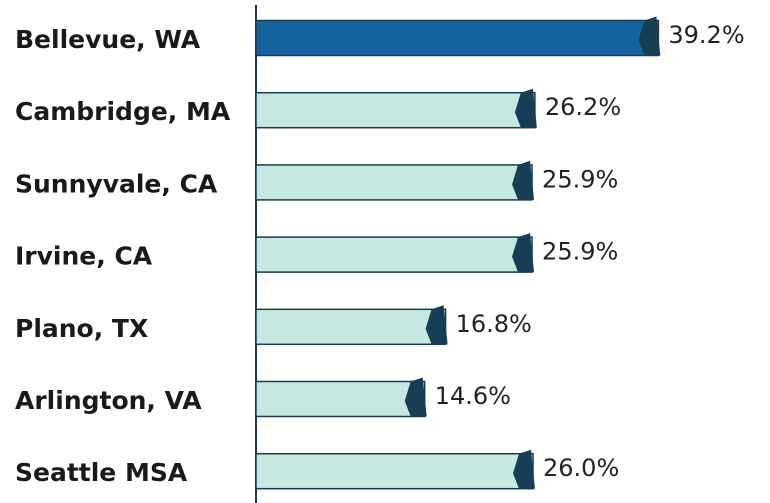 This screenshot has height=503, width=770. What do you see at coordinates (116, 183) in the screenshot?
I see `category-label: Sunnyvale, CA` at bounding box center [116, 183].